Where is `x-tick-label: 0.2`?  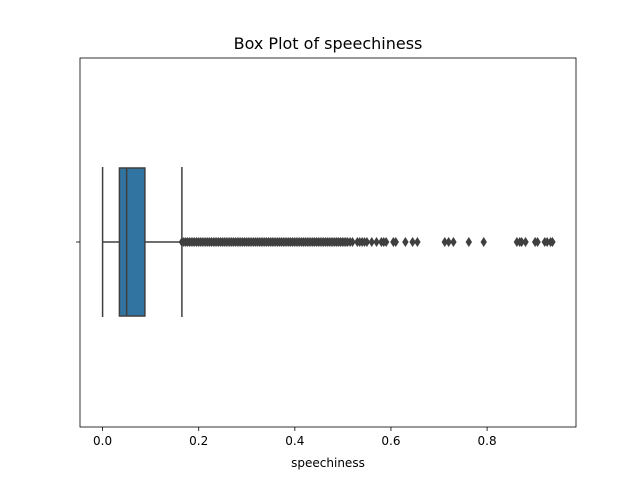 x-tick-label: 0.2 is located at coordinates (198, 441).